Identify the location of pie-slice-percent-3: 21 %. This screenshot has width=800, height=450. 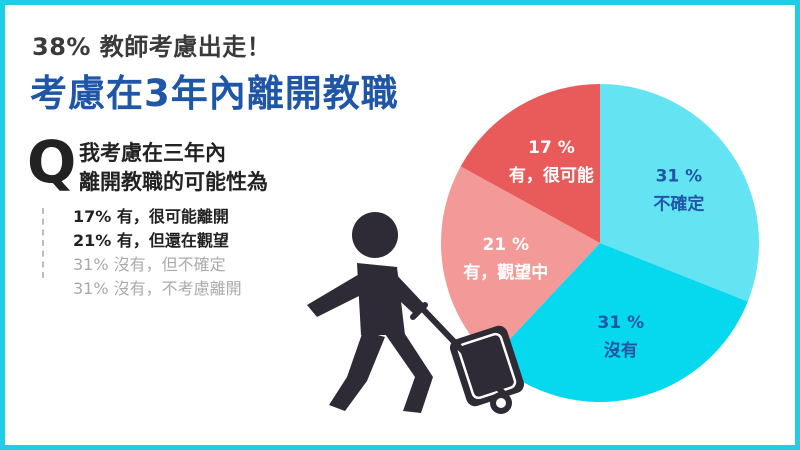
(505, 245).